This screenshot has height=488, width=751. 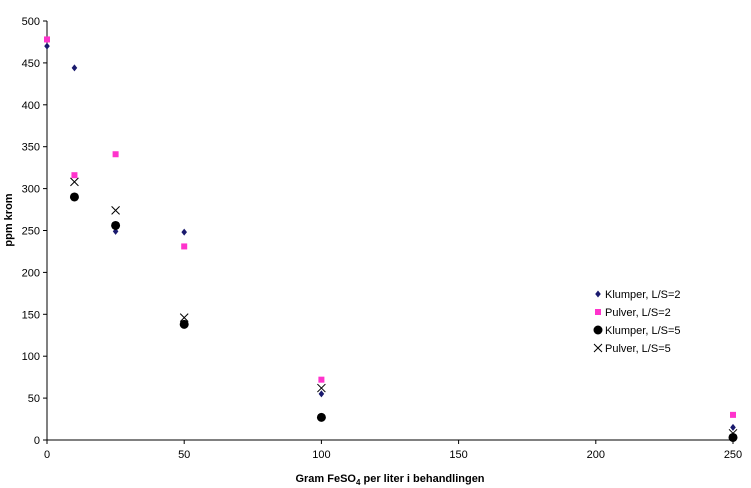 What do you see at coordinates (325, 479) in the screenshot?
I see `x-axis-label-part1: Gram FeSO` at bounding box center [325, 479].